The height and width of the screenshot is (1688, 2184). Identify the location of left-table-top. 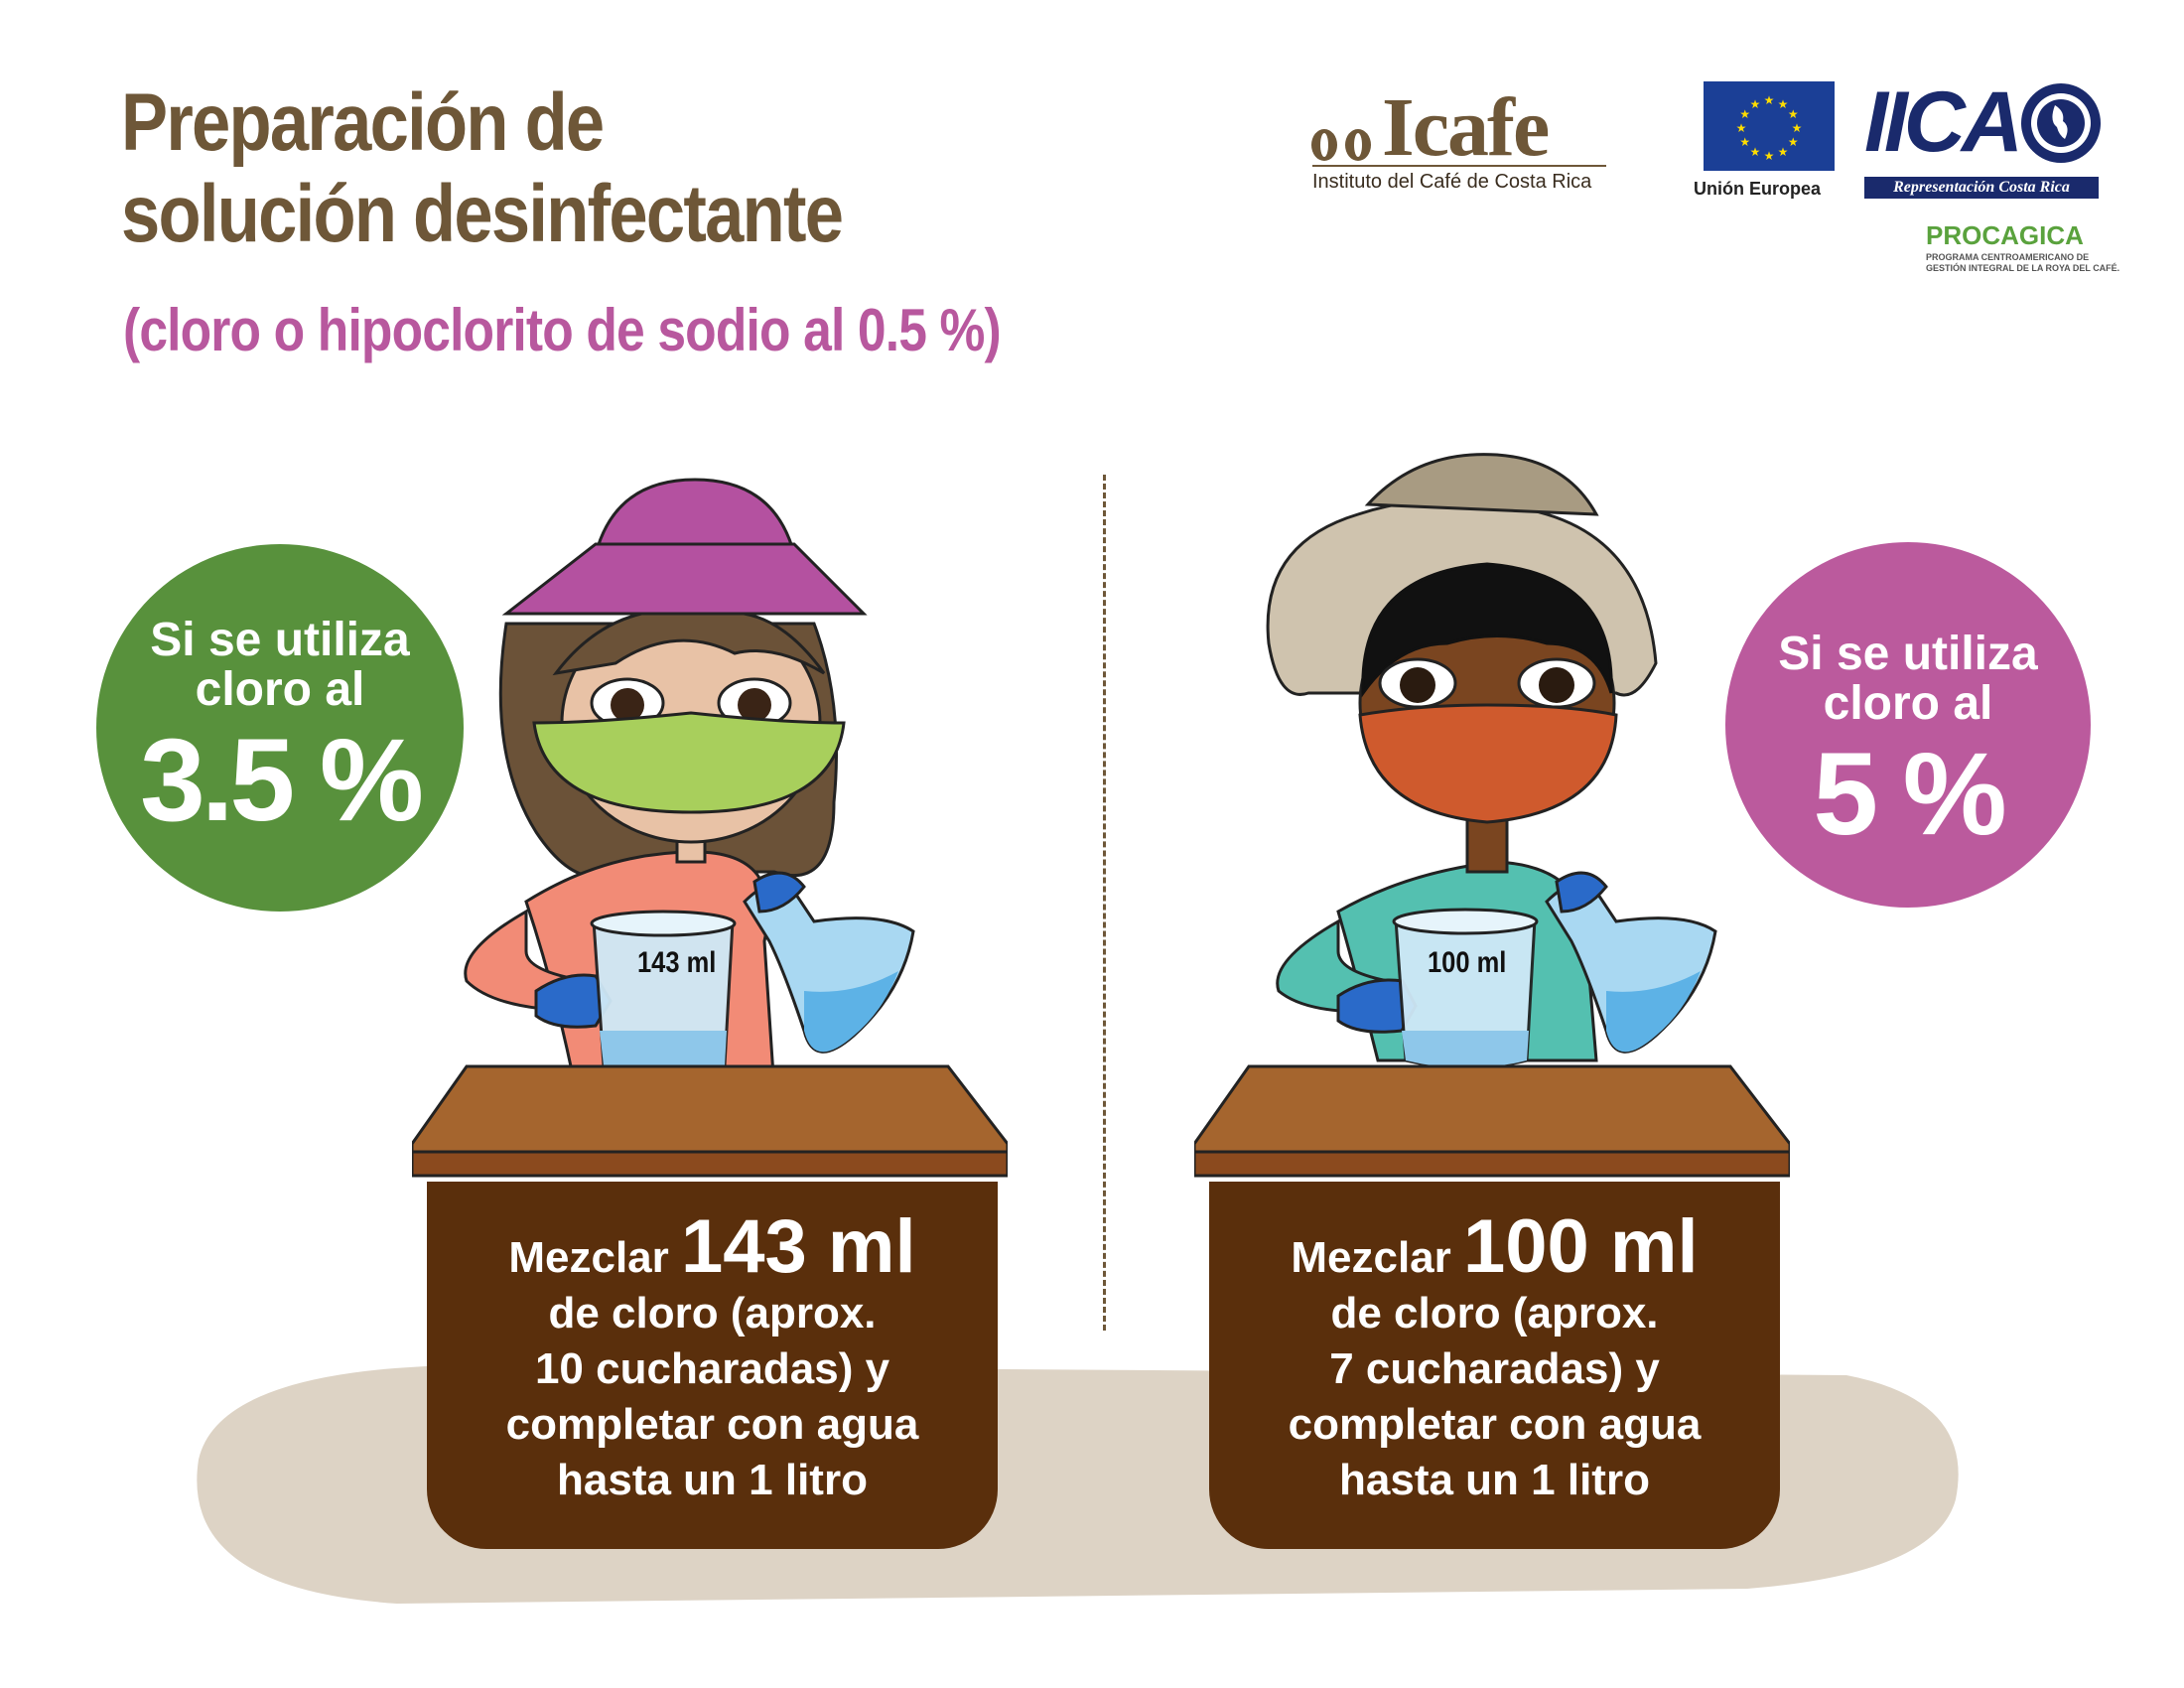
(710, 1121).